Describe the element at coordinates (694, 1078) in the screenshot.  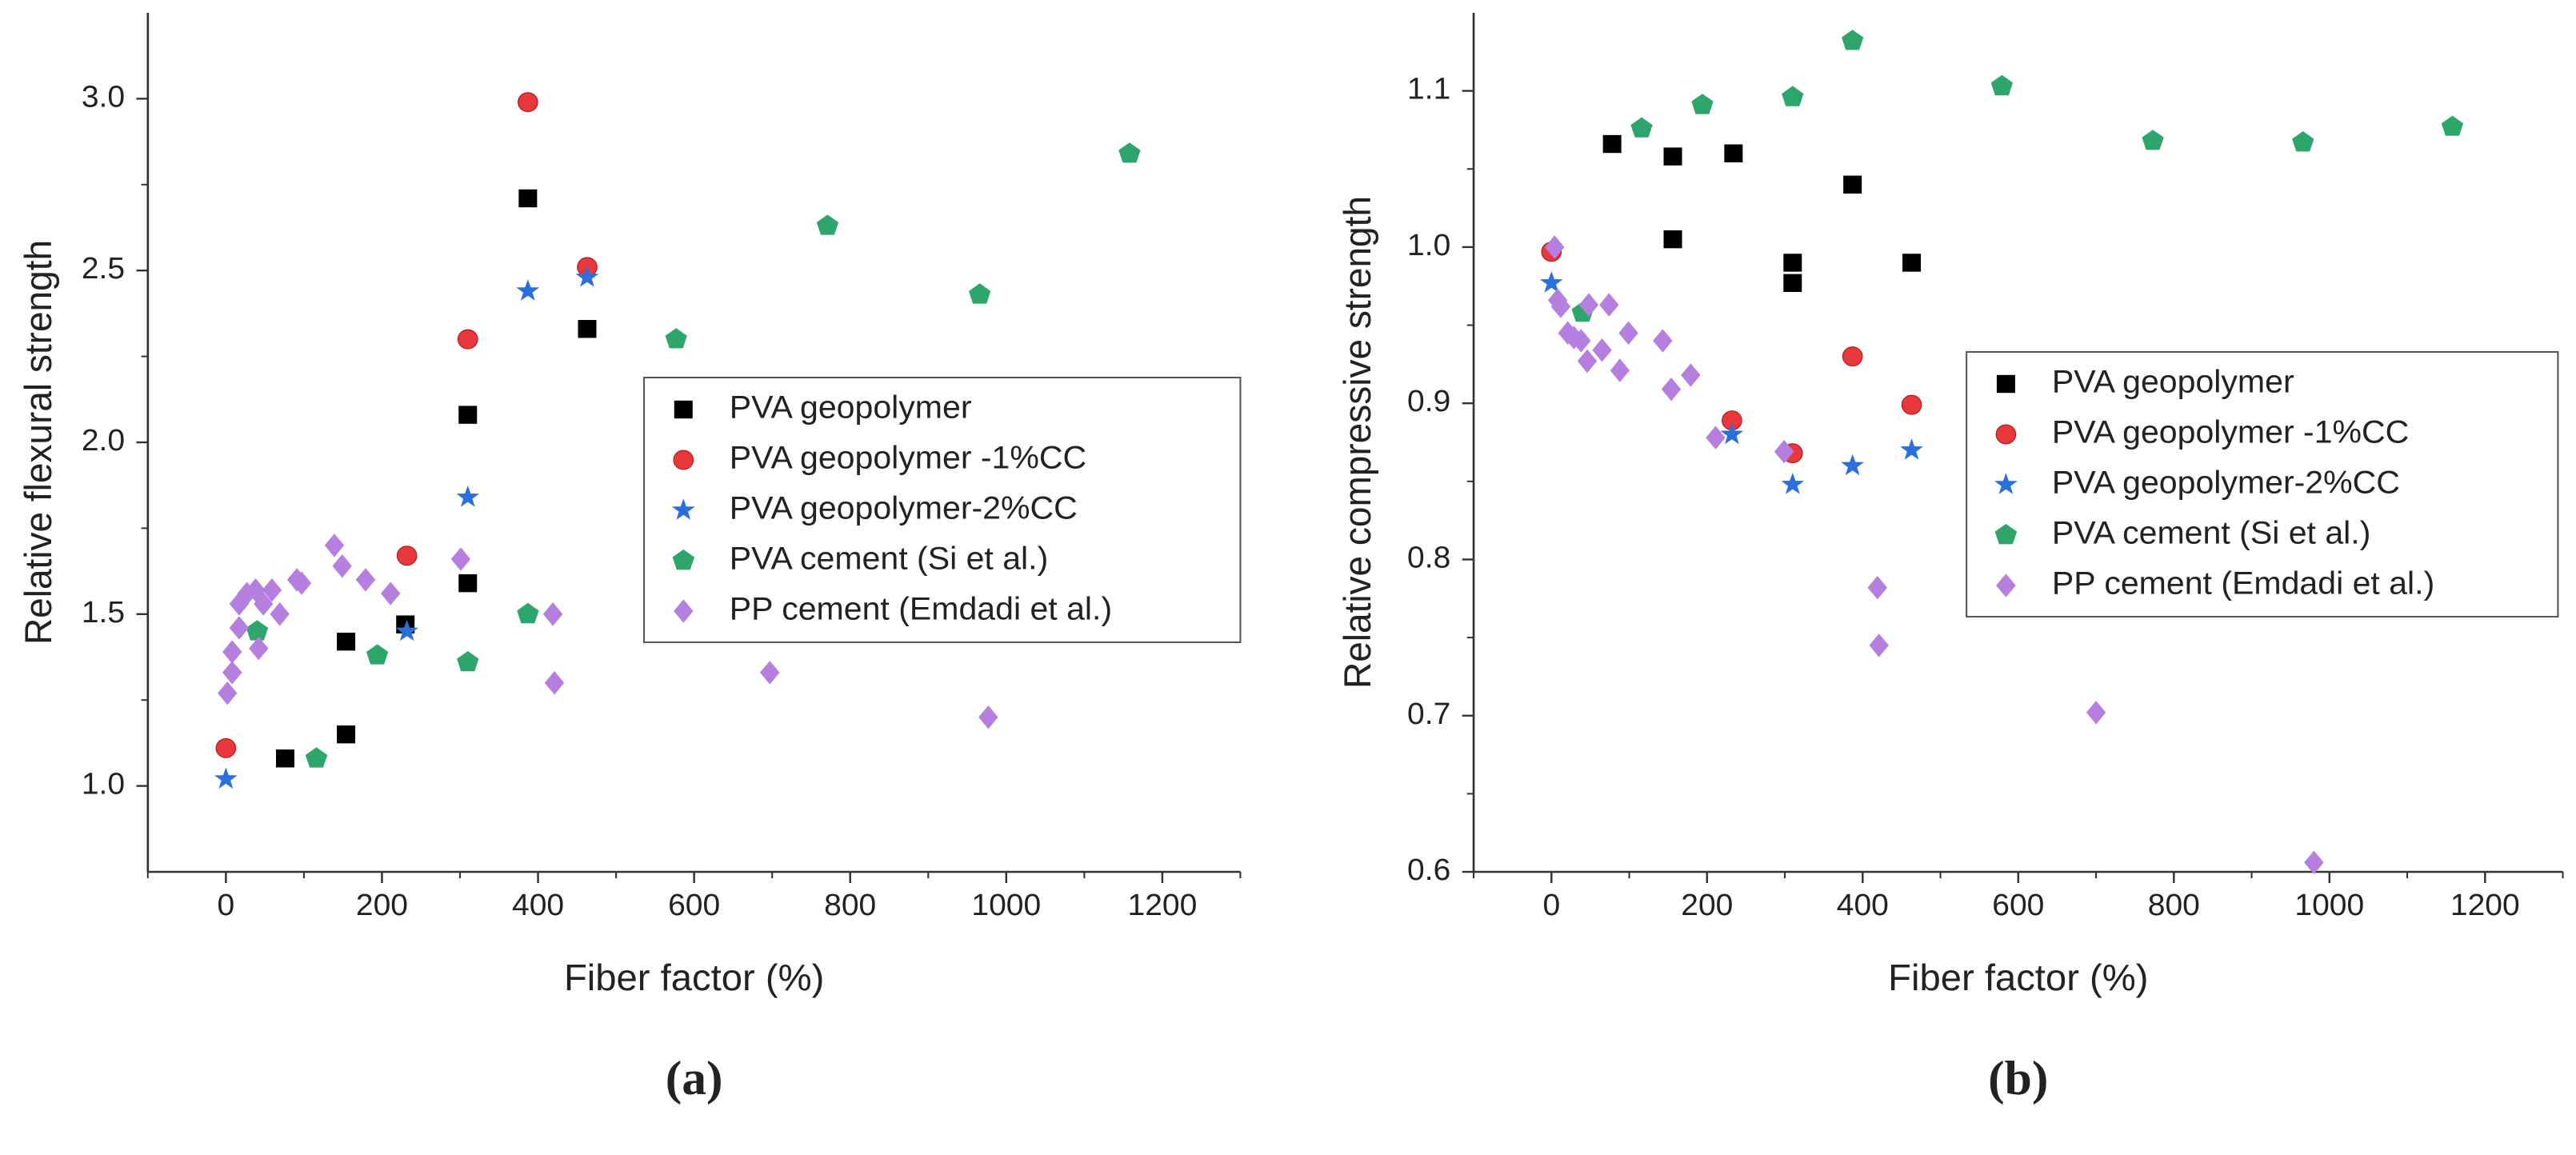
I see `panel-label: (a)` at that location.